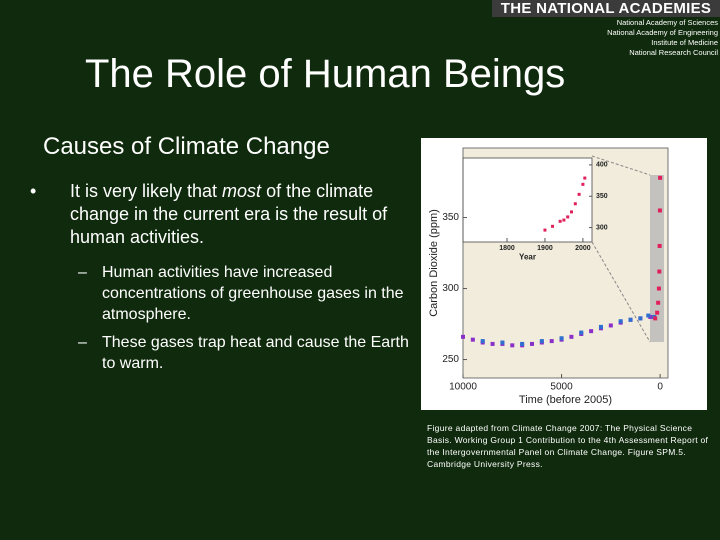 Image resolution: width=720 pixels, height=540 pixels. Describe the element at coordinates (657, 258) in the screenshot. I see `highlight-band` at that location.